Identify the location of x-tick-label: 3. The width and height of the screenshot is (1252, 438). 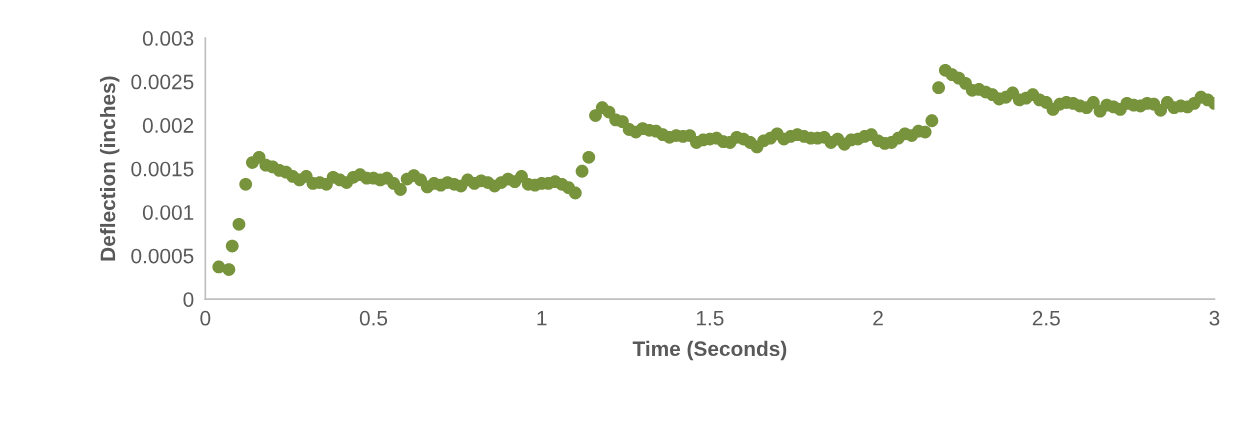
(1214, 318).